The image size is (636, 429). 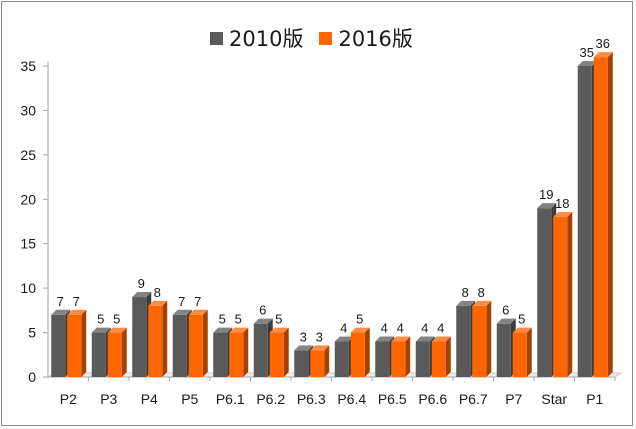 What do you see at coordinates (303, 336) in the screenshot?
I see `data-label: 3` at bounding box center [303, 336].